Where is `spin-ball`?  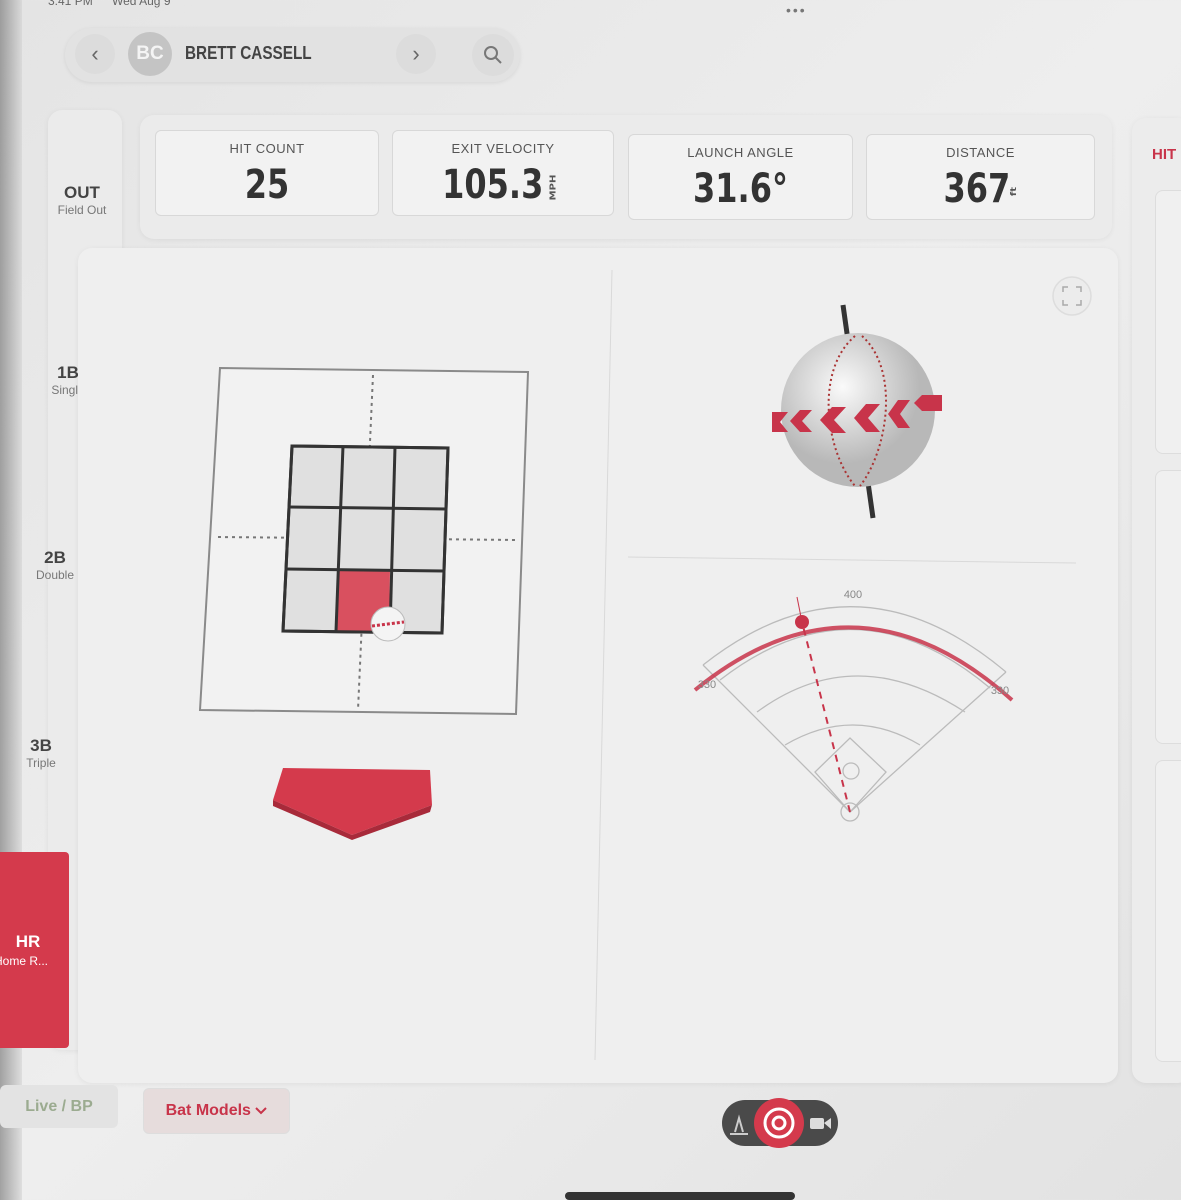 spin-ball is located at coordinates (858, 410).